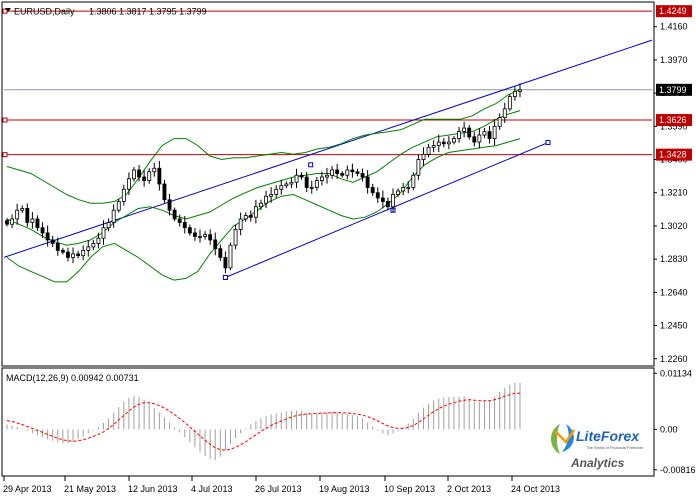 This screenshot has width=696, height=498. What do you see at coordinates (387, 210) in the screenshot?
I see `channel-lower-line` at bounding box center [387, 210].